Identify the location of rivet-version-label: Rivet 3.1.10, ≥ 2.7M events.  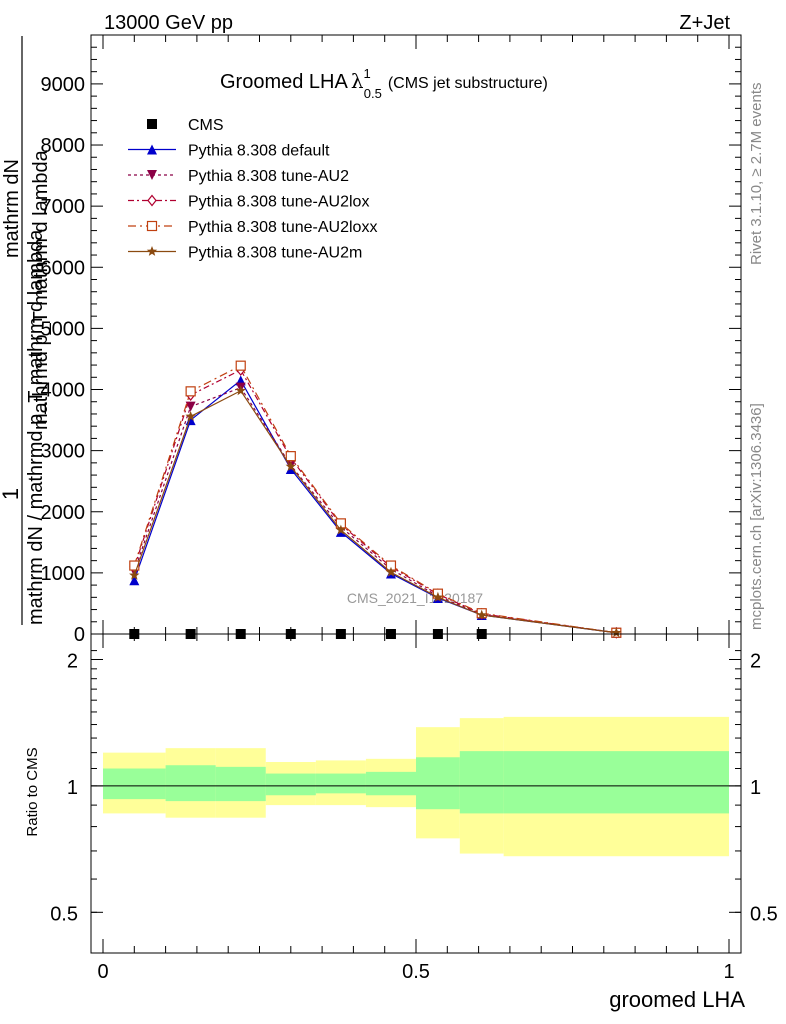
(756, 174).